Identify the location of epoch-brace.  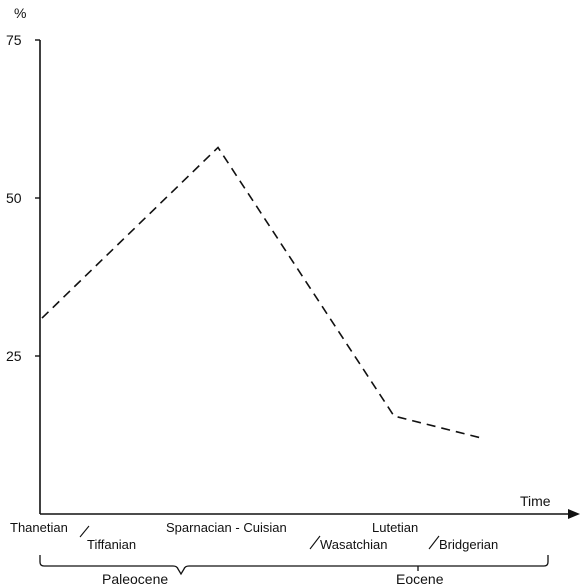
(294, 565).